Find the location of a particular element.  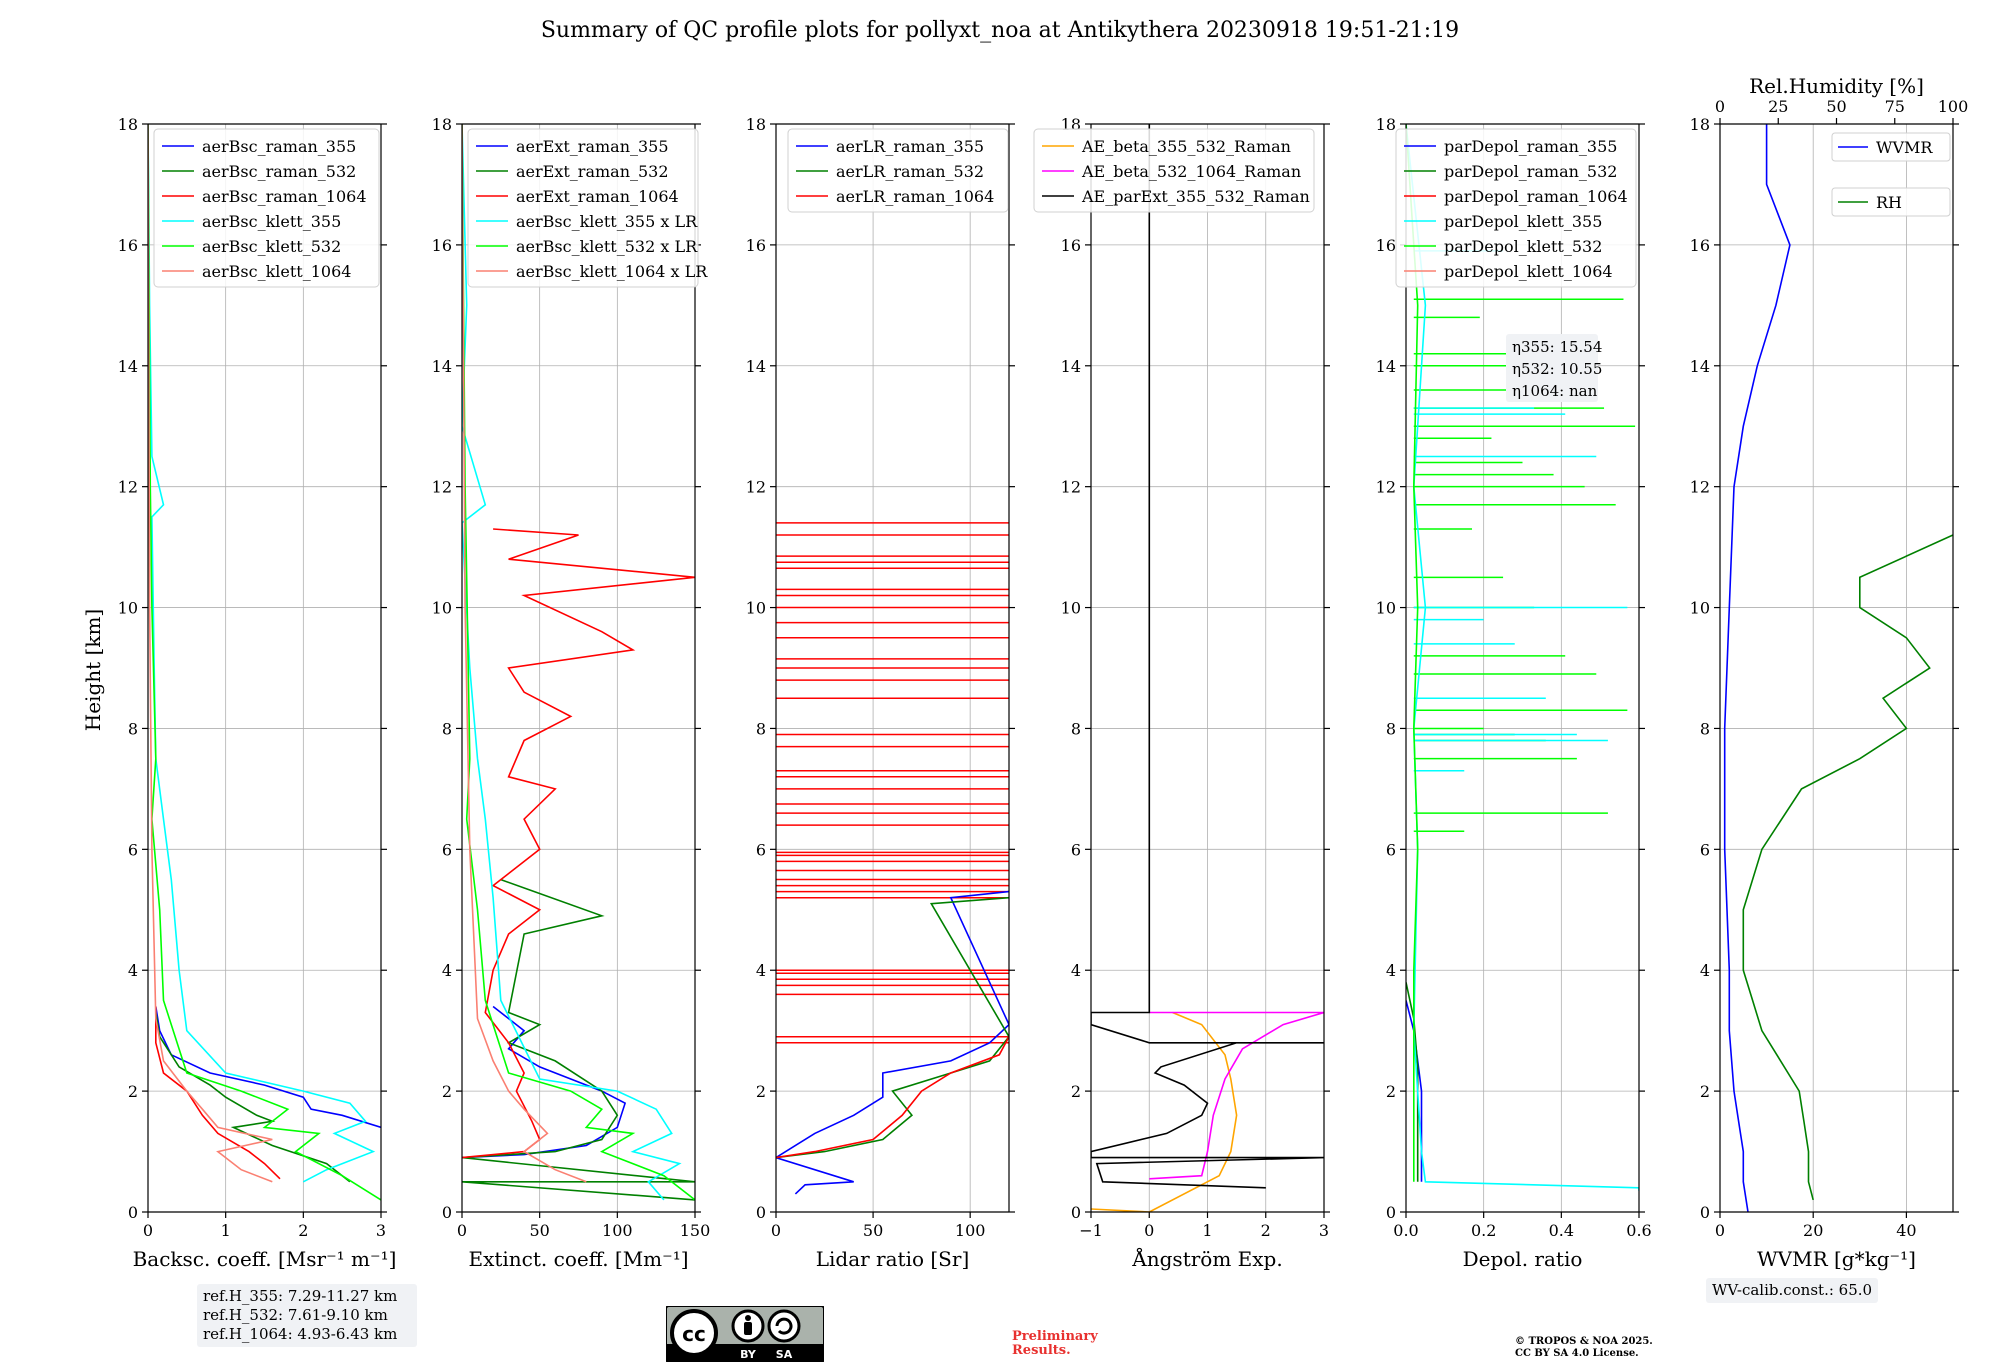

legend-label-aerLR_raman_355: aerLR_raman_355 is located at coordinates (910, 146).